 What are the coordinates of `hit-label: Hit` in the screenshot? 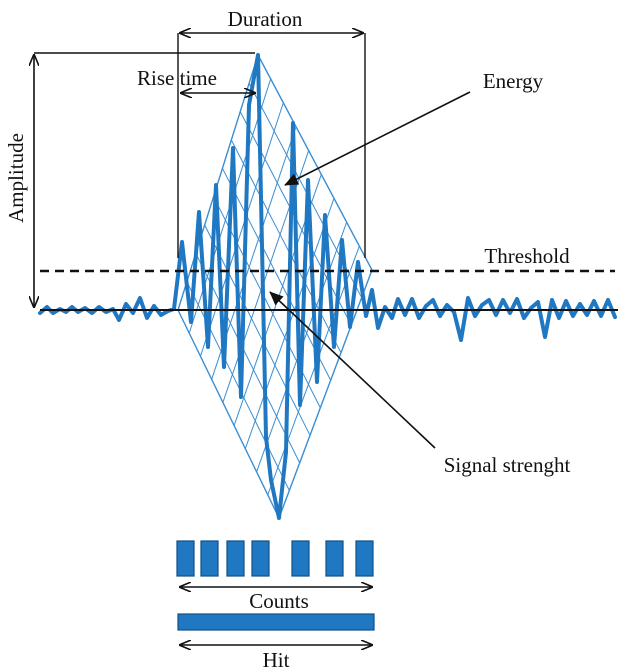 It's located at (276, 658).